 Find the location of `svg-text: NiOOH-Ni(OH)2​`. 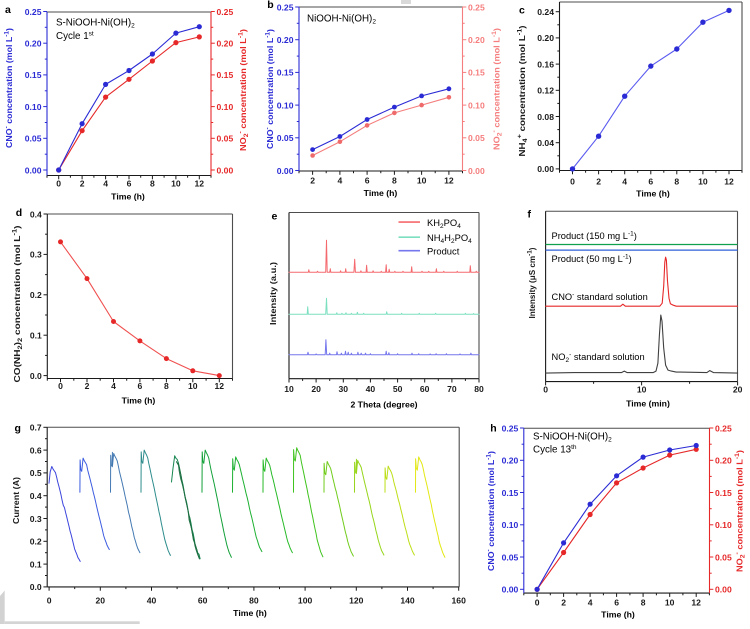

svg-text: NiOOH-Ni(OH)2​ is located at coordinates (341, 20).